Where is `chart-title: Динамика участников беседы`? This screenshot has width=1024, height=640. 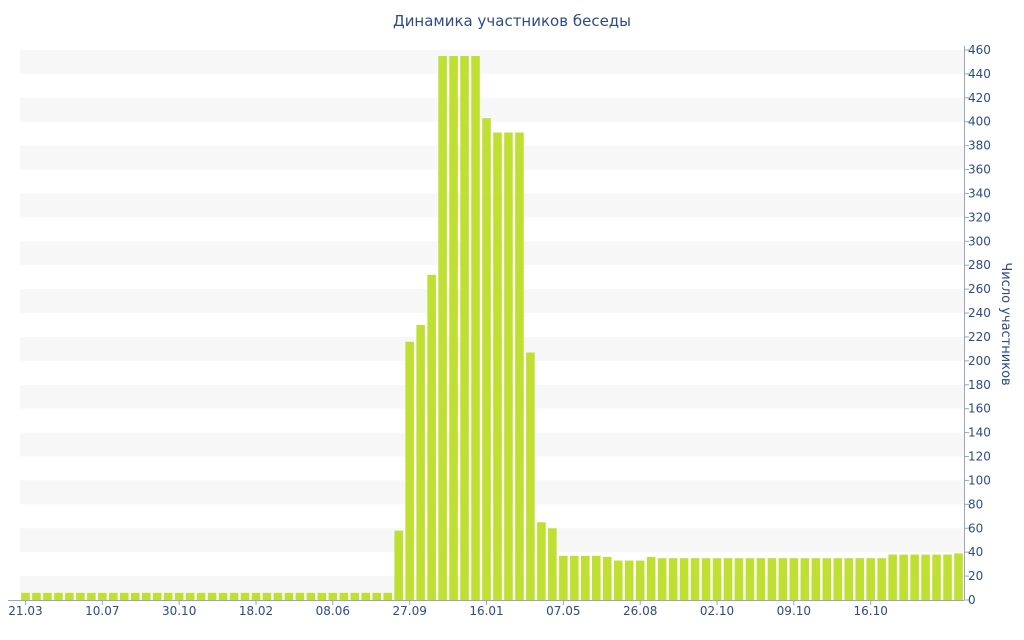
chart-title: Динамика участников беседы is located at coordinates (512, 21).